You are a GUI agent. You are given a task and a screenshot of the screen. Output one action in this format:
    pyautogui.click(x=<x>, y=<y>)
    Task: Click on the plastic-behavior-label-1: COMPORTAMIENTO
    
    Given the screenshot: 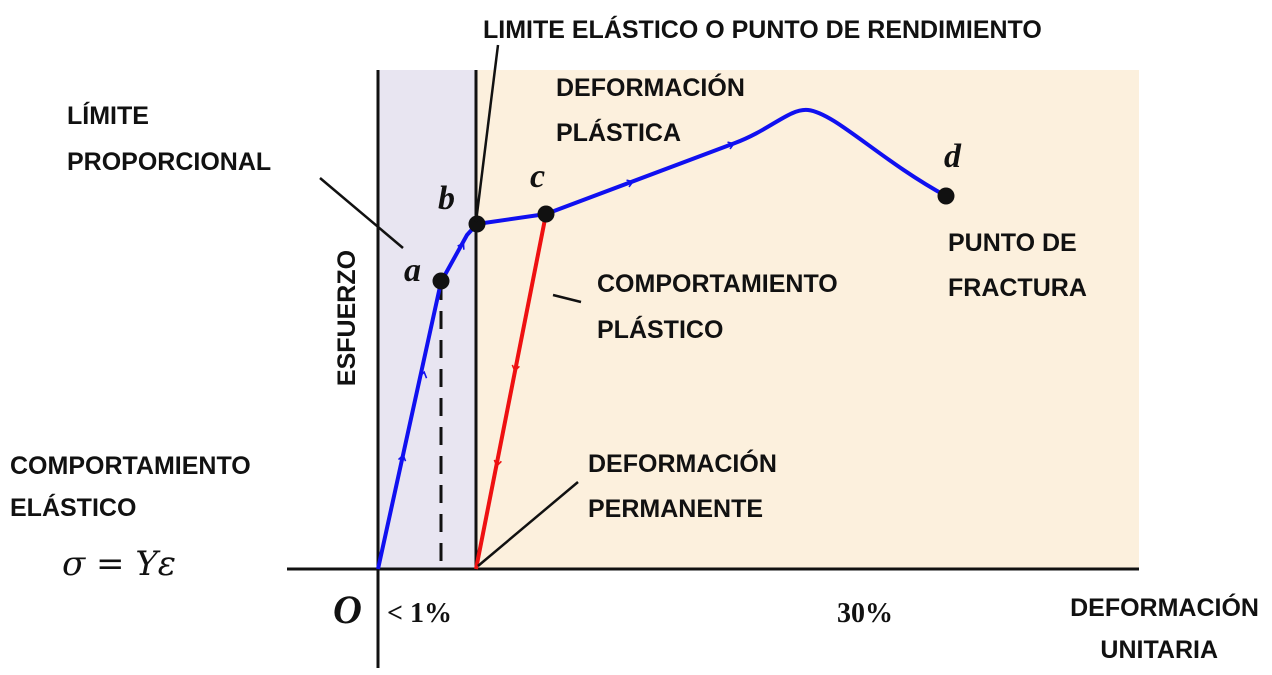 What is the action you would take?
    pyautogui.click(x=717, y=284)
    